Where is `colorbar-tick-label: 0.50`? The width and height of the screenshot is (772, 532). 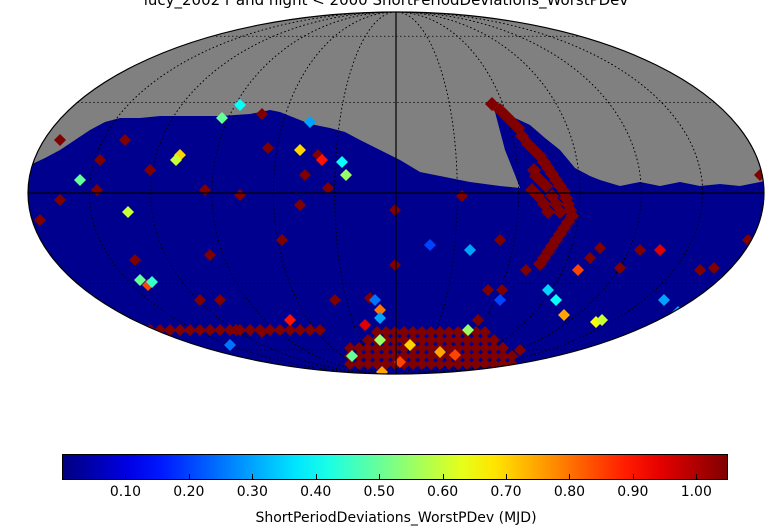 colorbar-tick-label: 0.50 is located at coordinates (379, 492).